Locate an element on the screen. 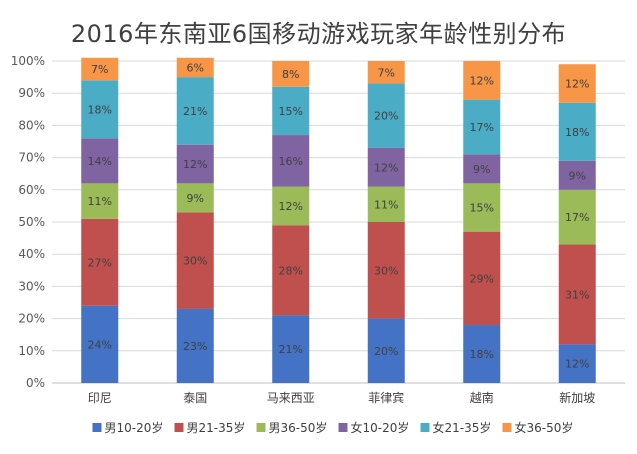  data-label: 31% is located at coordinates (577, 294).